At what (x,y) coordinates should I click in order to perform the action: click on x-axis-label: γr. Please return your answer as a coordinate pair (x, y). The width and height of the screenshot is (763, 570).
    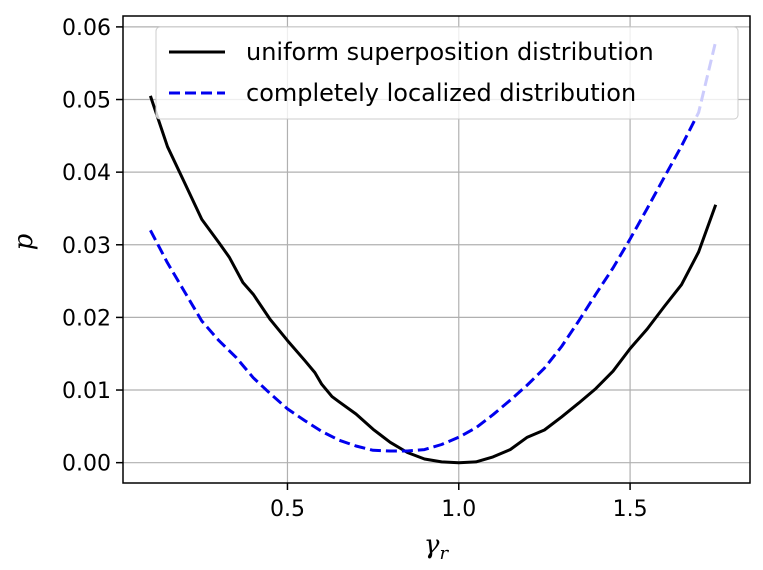
    Looking at the image, I should click on (437, 547).